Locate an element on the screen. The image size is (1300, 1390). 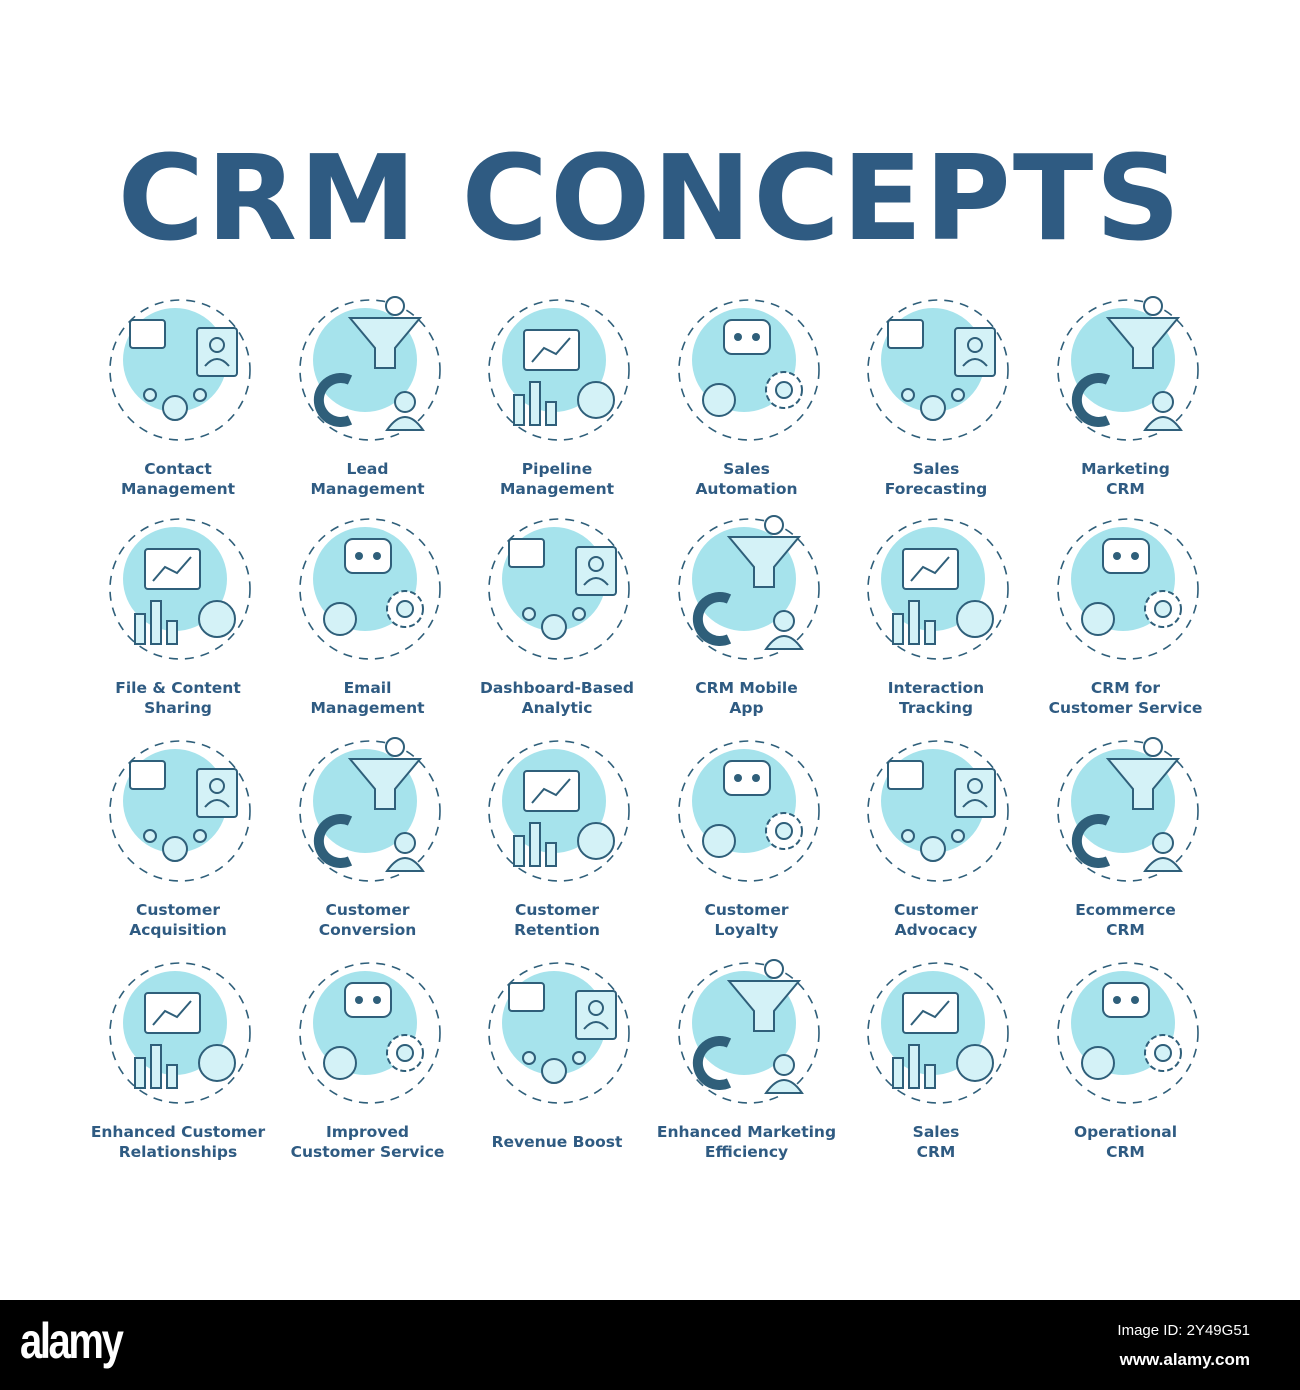
page-title: CRM CONCEPTS is located at coordinates (650, 198).